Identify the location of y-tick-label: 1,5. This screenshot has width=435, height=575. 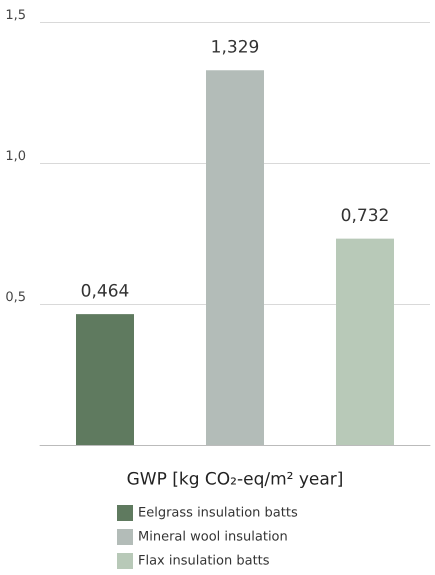
(15, 15).